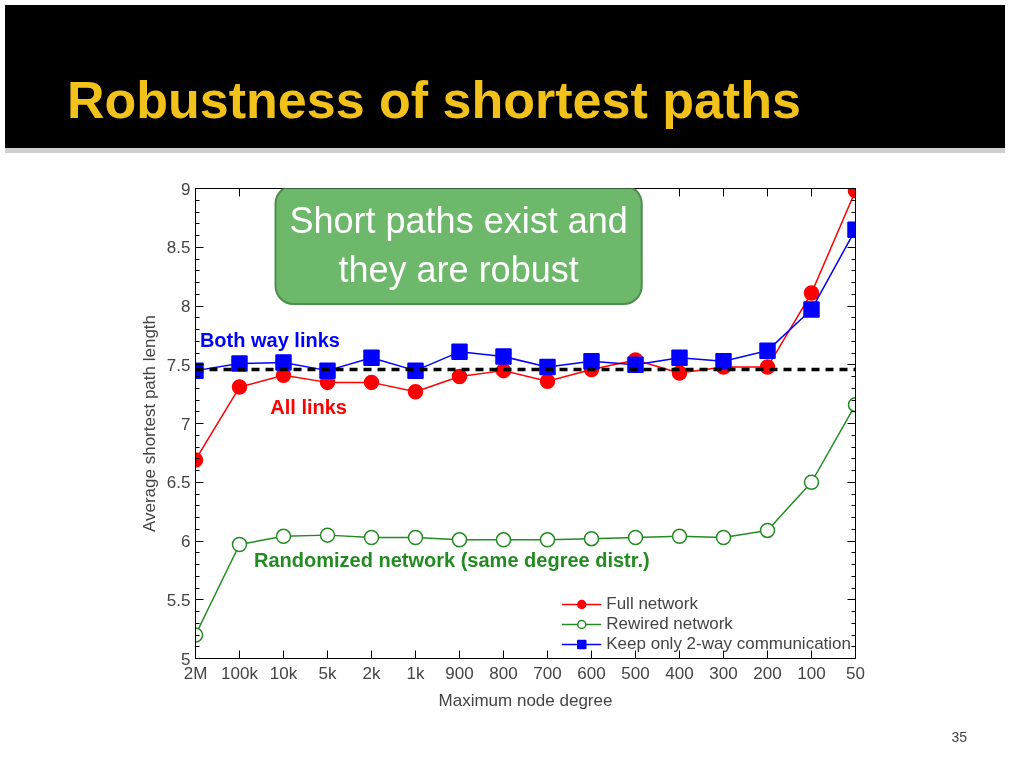 The image size is (1024, 768). Describe the element at coordinates (178, 248) in the screenshot. I see `y-tick-label: 8.5` at that location.